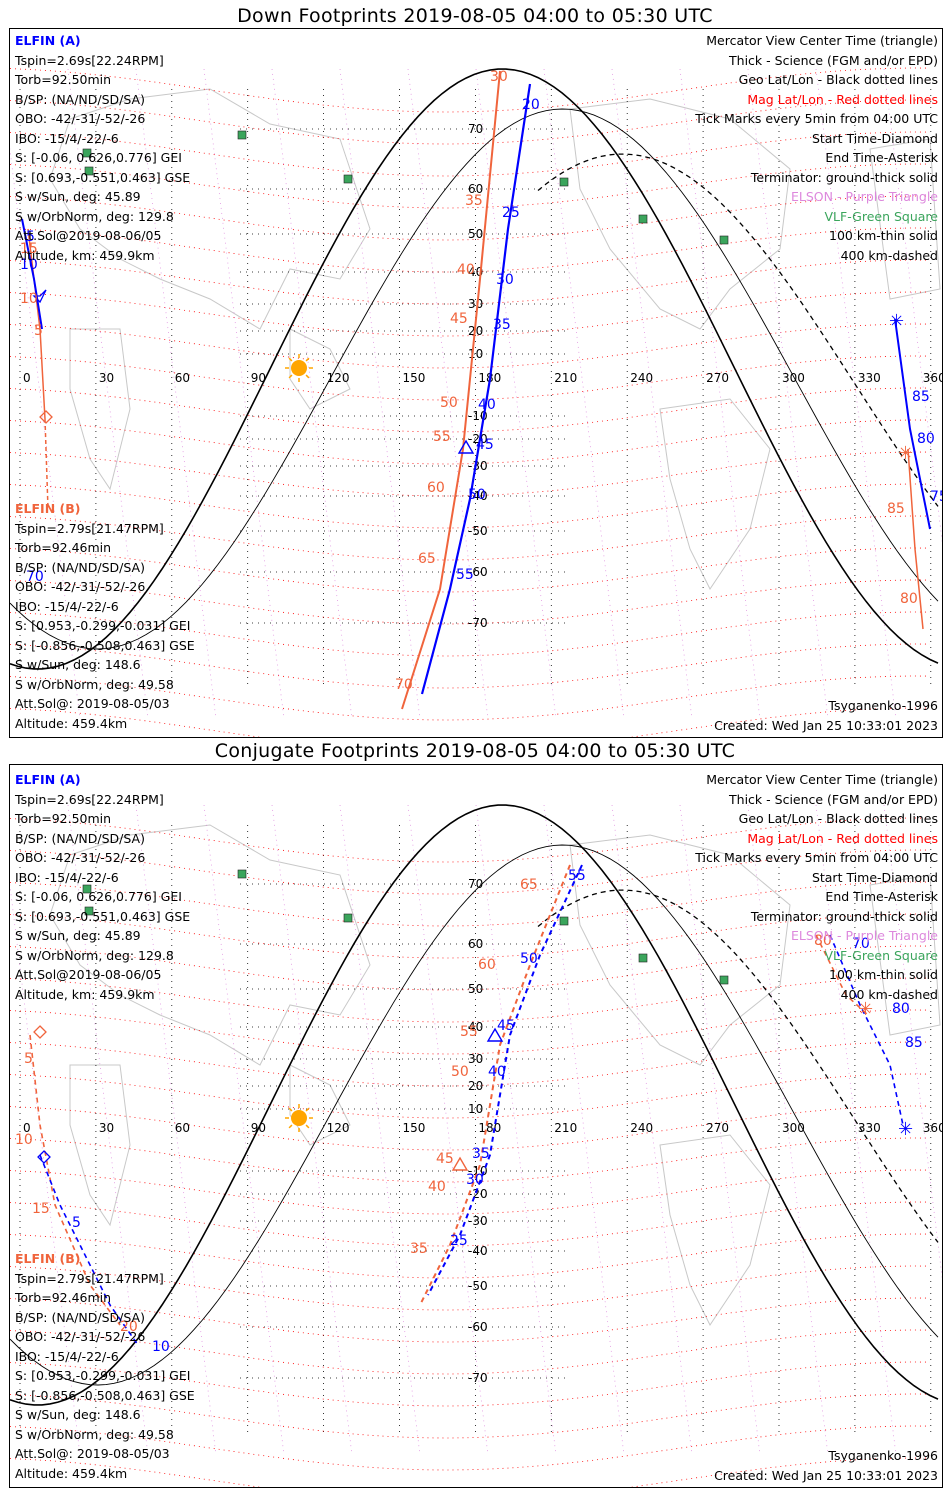 This screenshot has height=1500, width=950. Describe the element at coordinates (842, 838) in the screenshot. I see `legend-item: Mag Lat/Lon - Red dotted lines` at that location.